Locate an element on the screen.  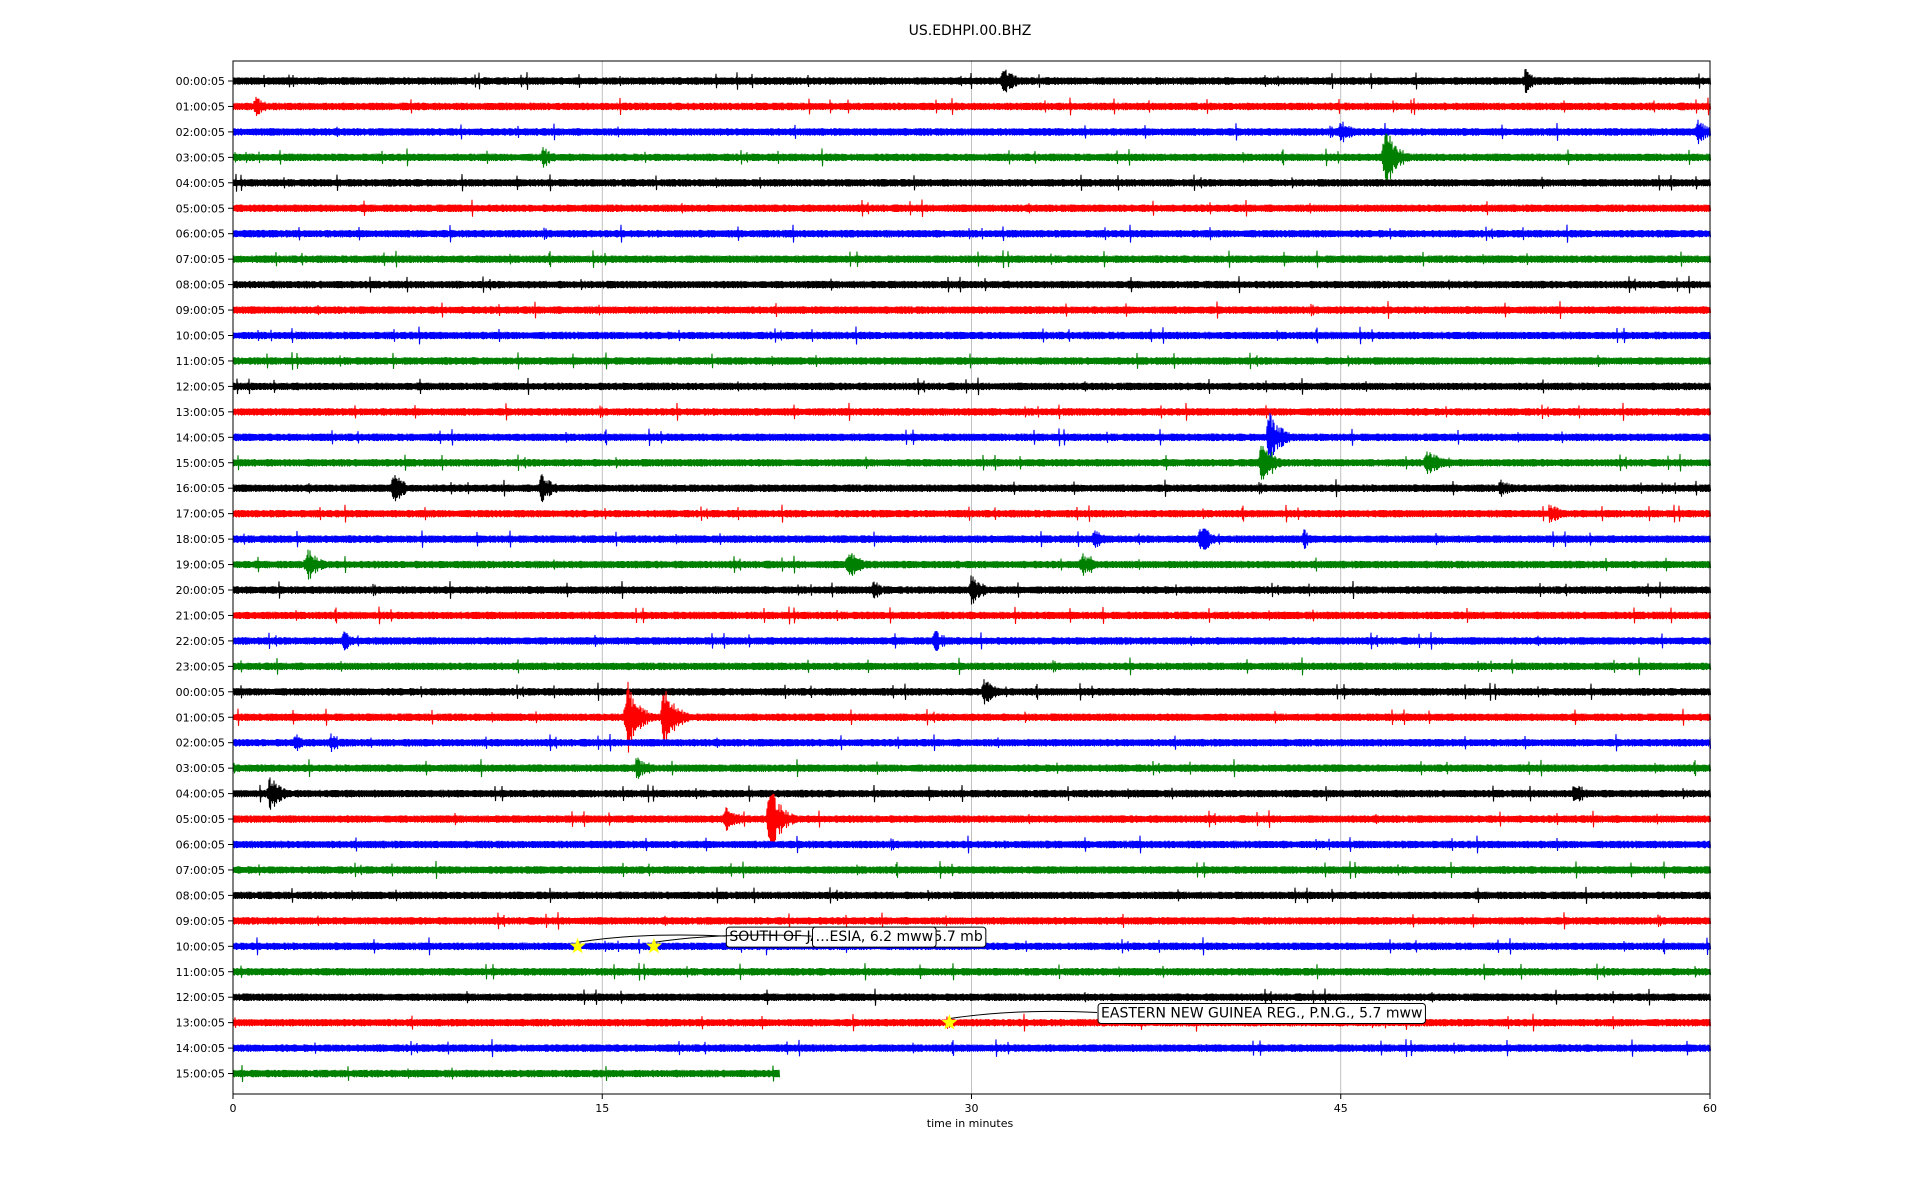
x-ticks-layer: 0 15 30 45 60 is located at coordinates (973, 1104).